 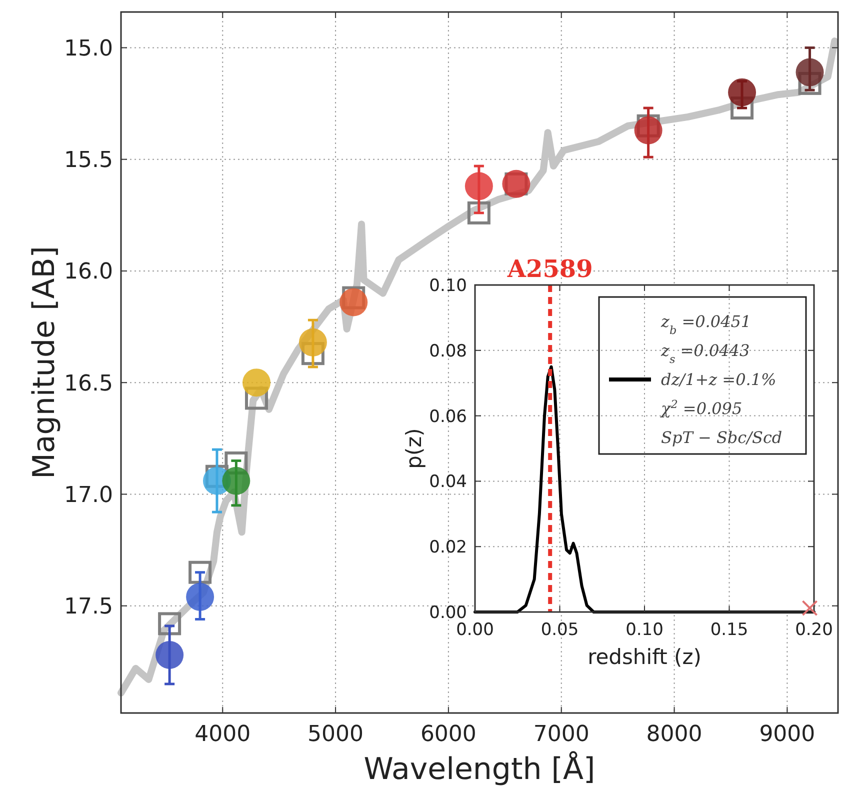 What do you see at coordinates (448, 416) in the screenshot?
I see `y-tick-label: 0.06` at bounding box center [448, 416].